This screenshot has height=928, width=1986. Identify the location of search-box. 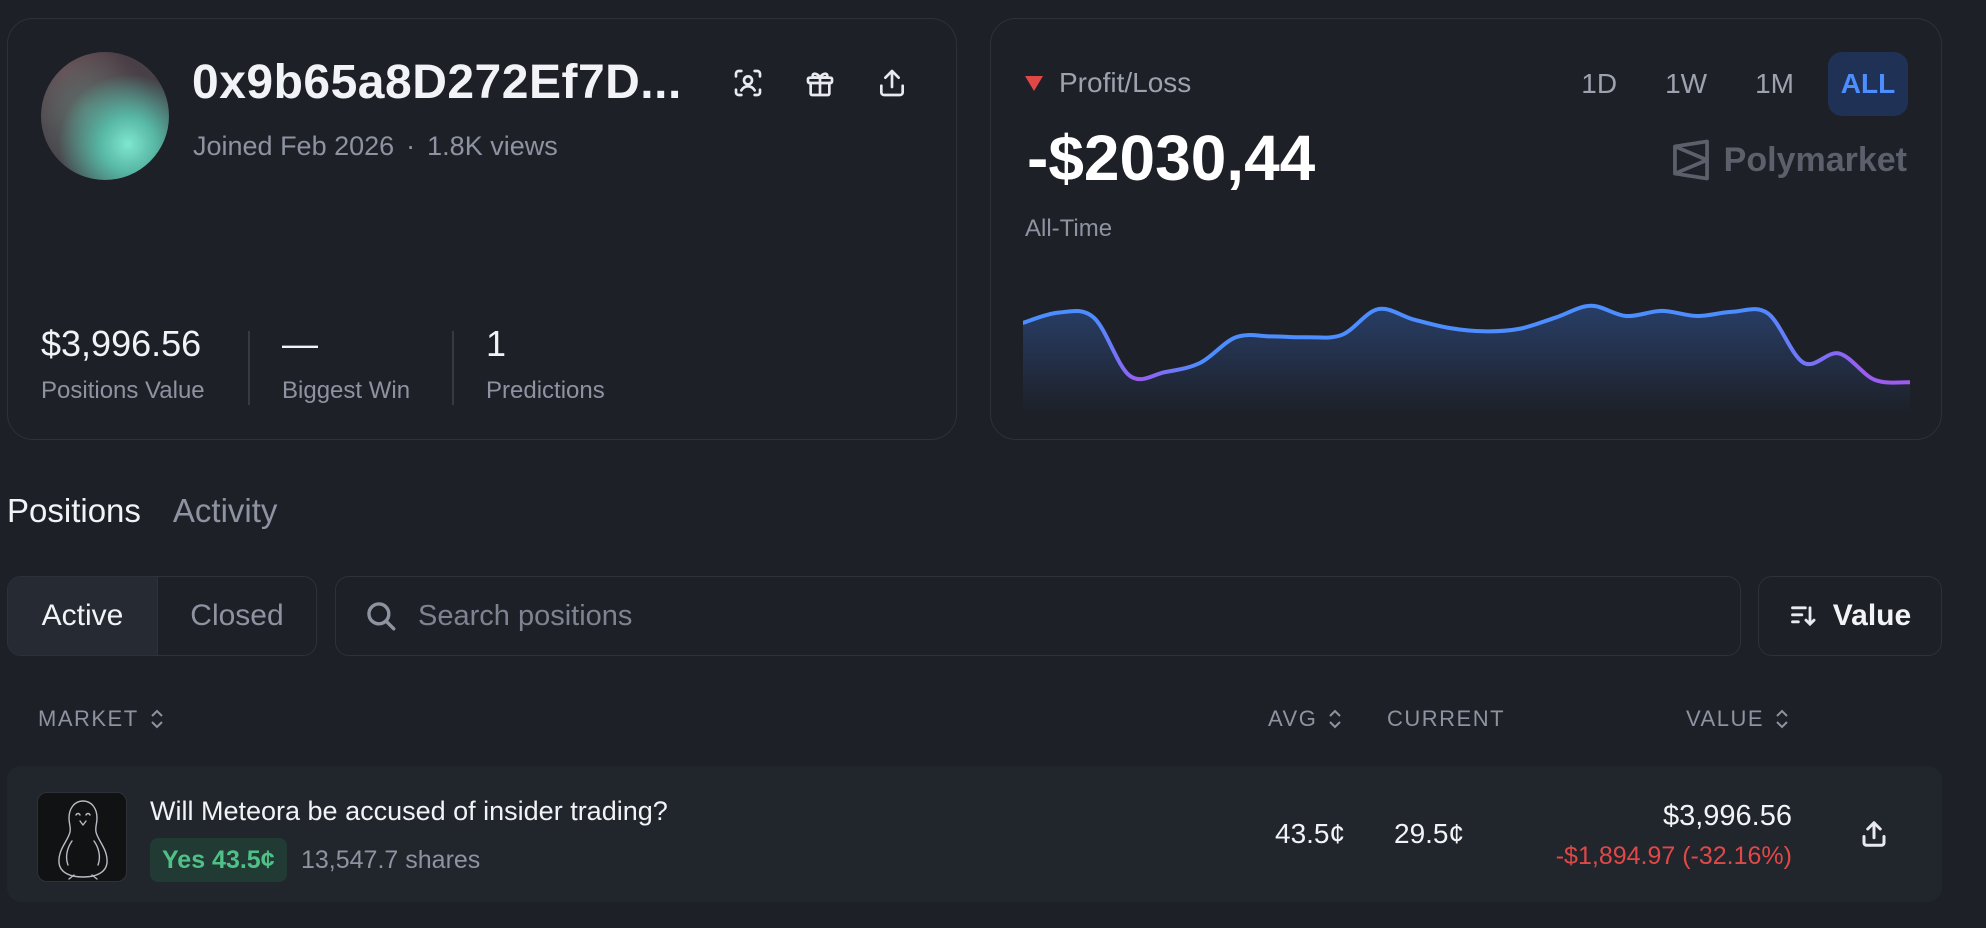
(1038, 616).